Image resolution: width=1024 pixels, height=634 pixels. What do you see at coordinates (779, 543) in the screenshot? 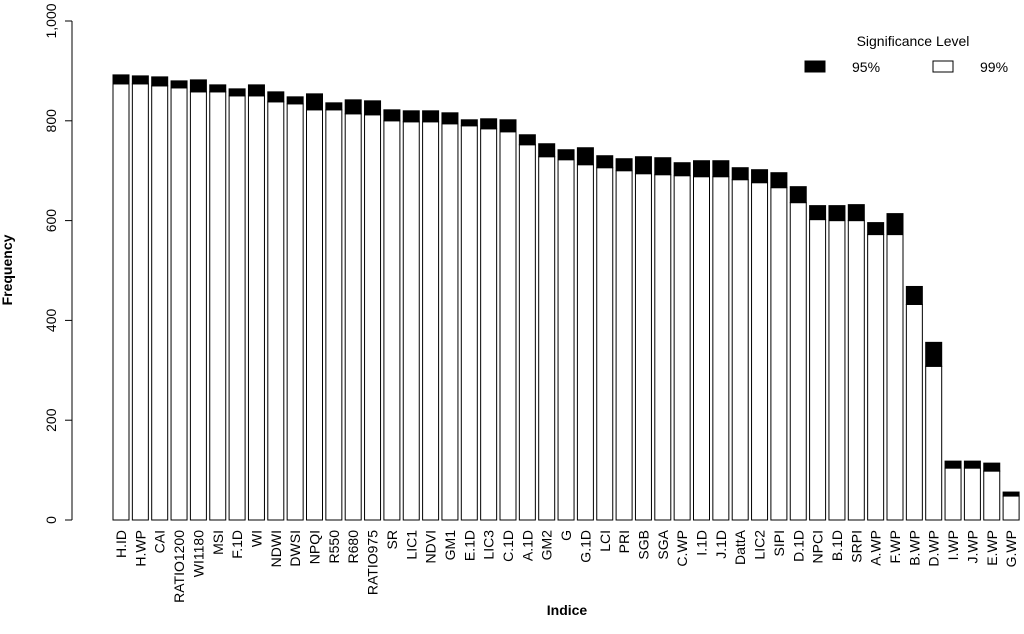
I see `x-tick-label: SIPI` at bounding box center [779, 543].